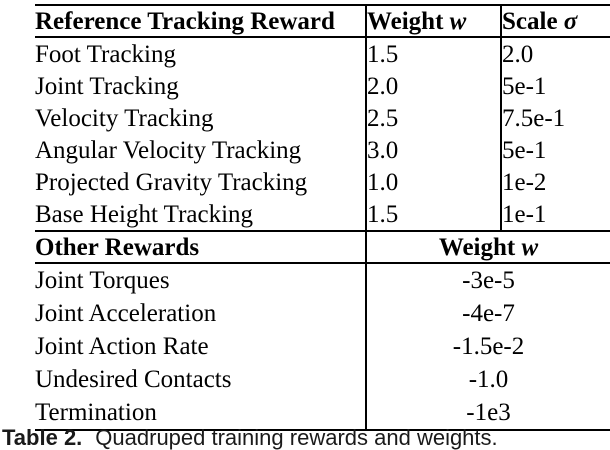 The height and width of the screenshot is (450, 610). I want to click on reward-scale: 1e-2, so click(555, 182).